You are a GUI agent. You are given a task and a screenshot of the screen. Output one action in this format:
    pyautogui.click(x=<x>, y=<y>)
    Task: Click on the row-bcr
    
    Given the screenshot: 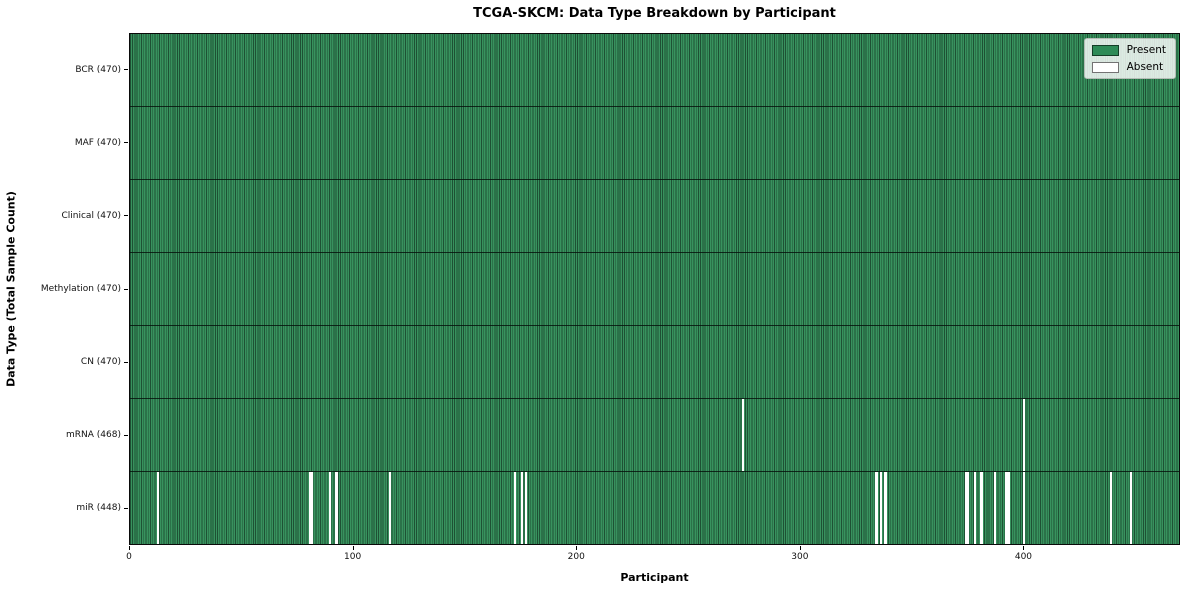 What is the action you would take?
    pyautogui.click(x=654, y=70)
    